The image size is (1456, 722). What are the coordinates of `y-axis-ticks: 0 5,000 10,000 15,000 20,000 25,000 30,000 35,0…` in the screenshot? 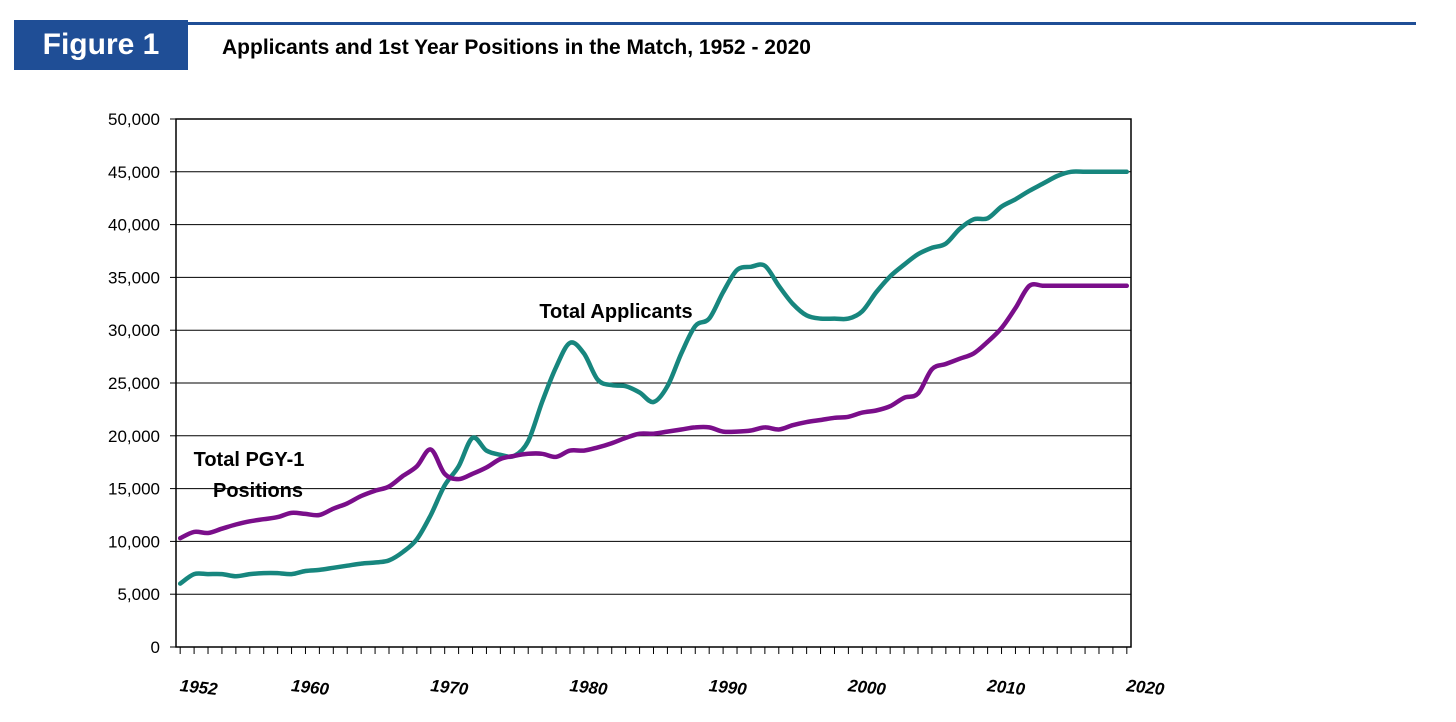 It's located at (142, 383).